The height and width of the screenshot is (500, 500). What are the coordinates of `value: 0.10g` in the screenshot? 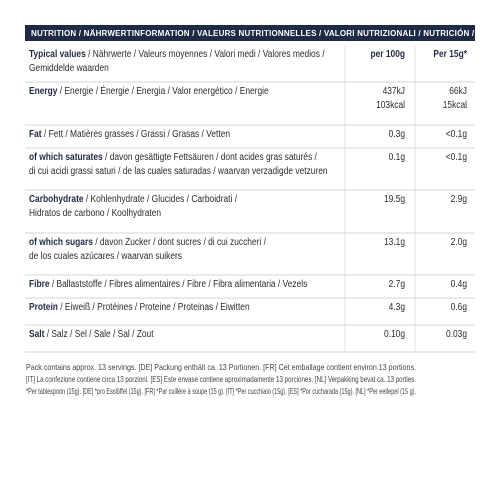 It's located at (394, 334).